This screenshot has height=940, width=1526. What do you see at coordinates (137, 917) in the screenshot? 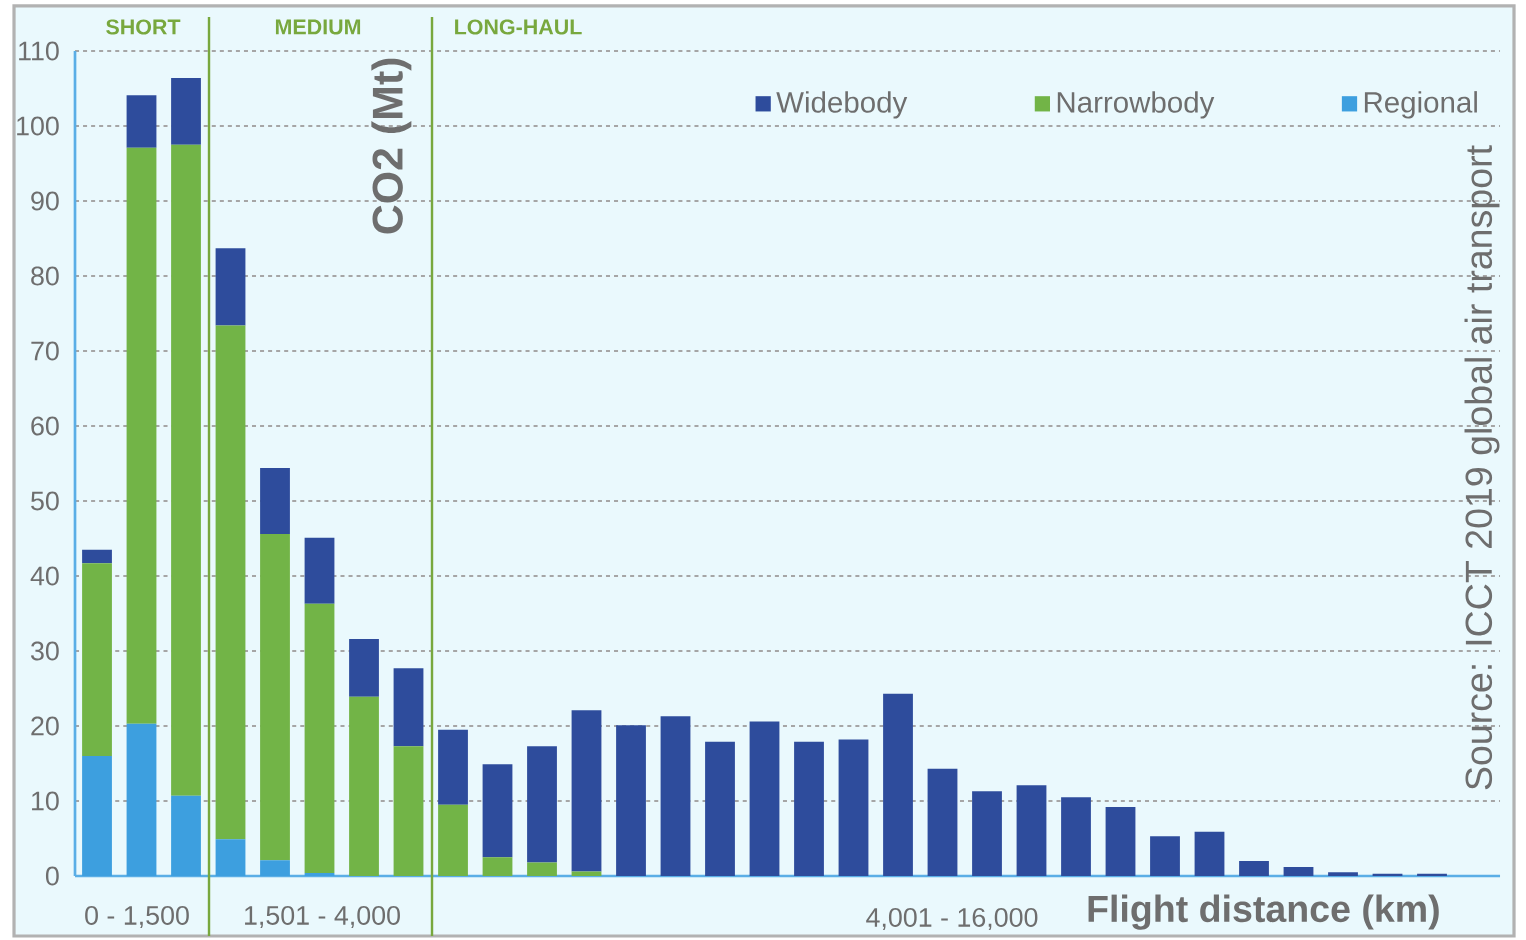
I see `text: 0 - 1,500` at bounding box center [137, 917].